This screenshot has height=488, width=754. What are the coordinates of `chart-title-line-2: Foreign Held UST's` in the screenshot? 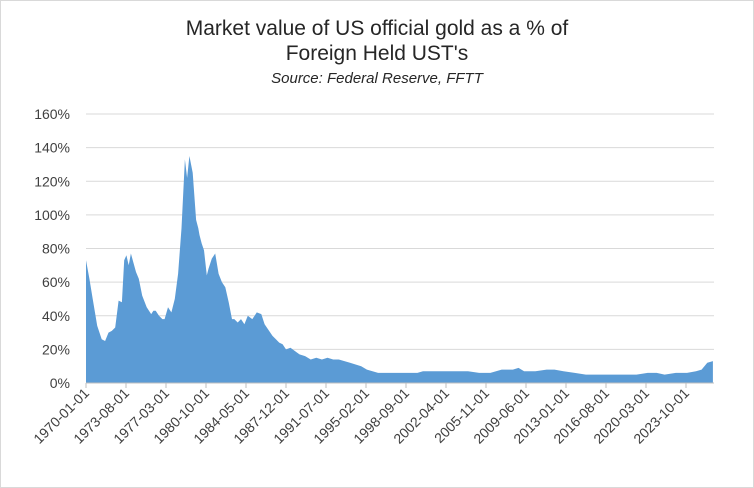 It's located at (377, 53).